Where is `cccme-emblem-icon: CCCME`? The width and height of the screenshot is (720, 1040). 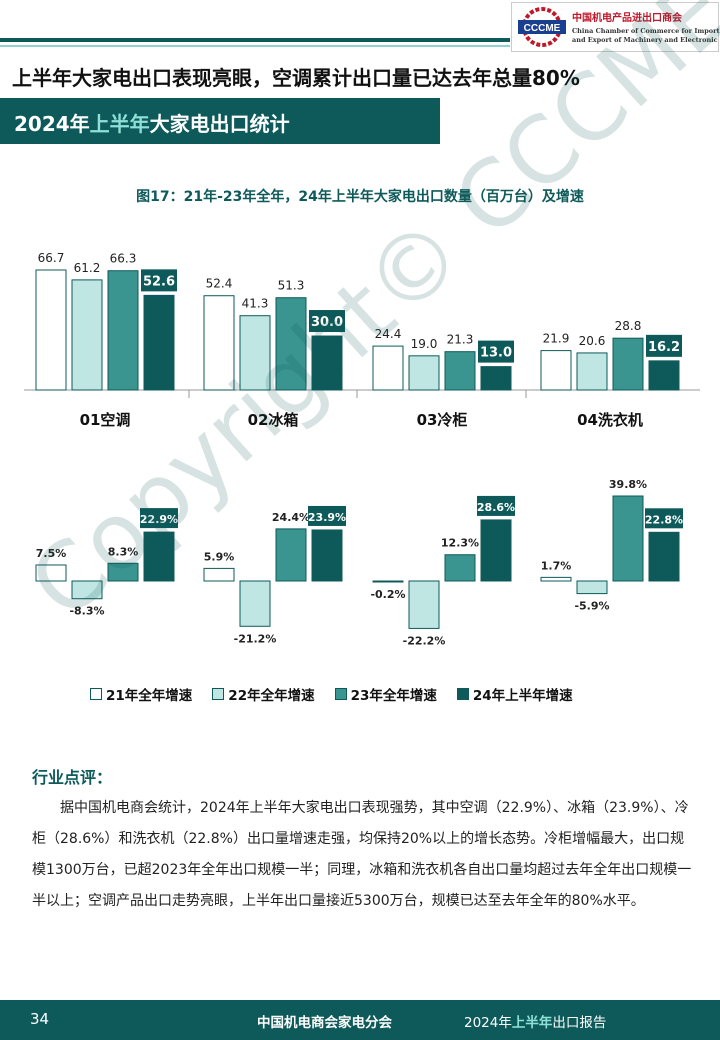
cccme-emblem-icon: CCCME is located at coordinates (542, 27).